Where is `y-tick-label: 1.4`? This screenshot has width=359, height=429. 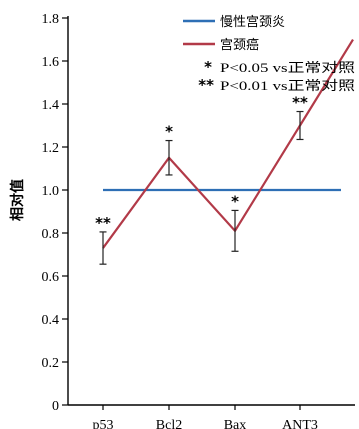 y-tick-label: 1.4 is located at coordinates (51, 105).